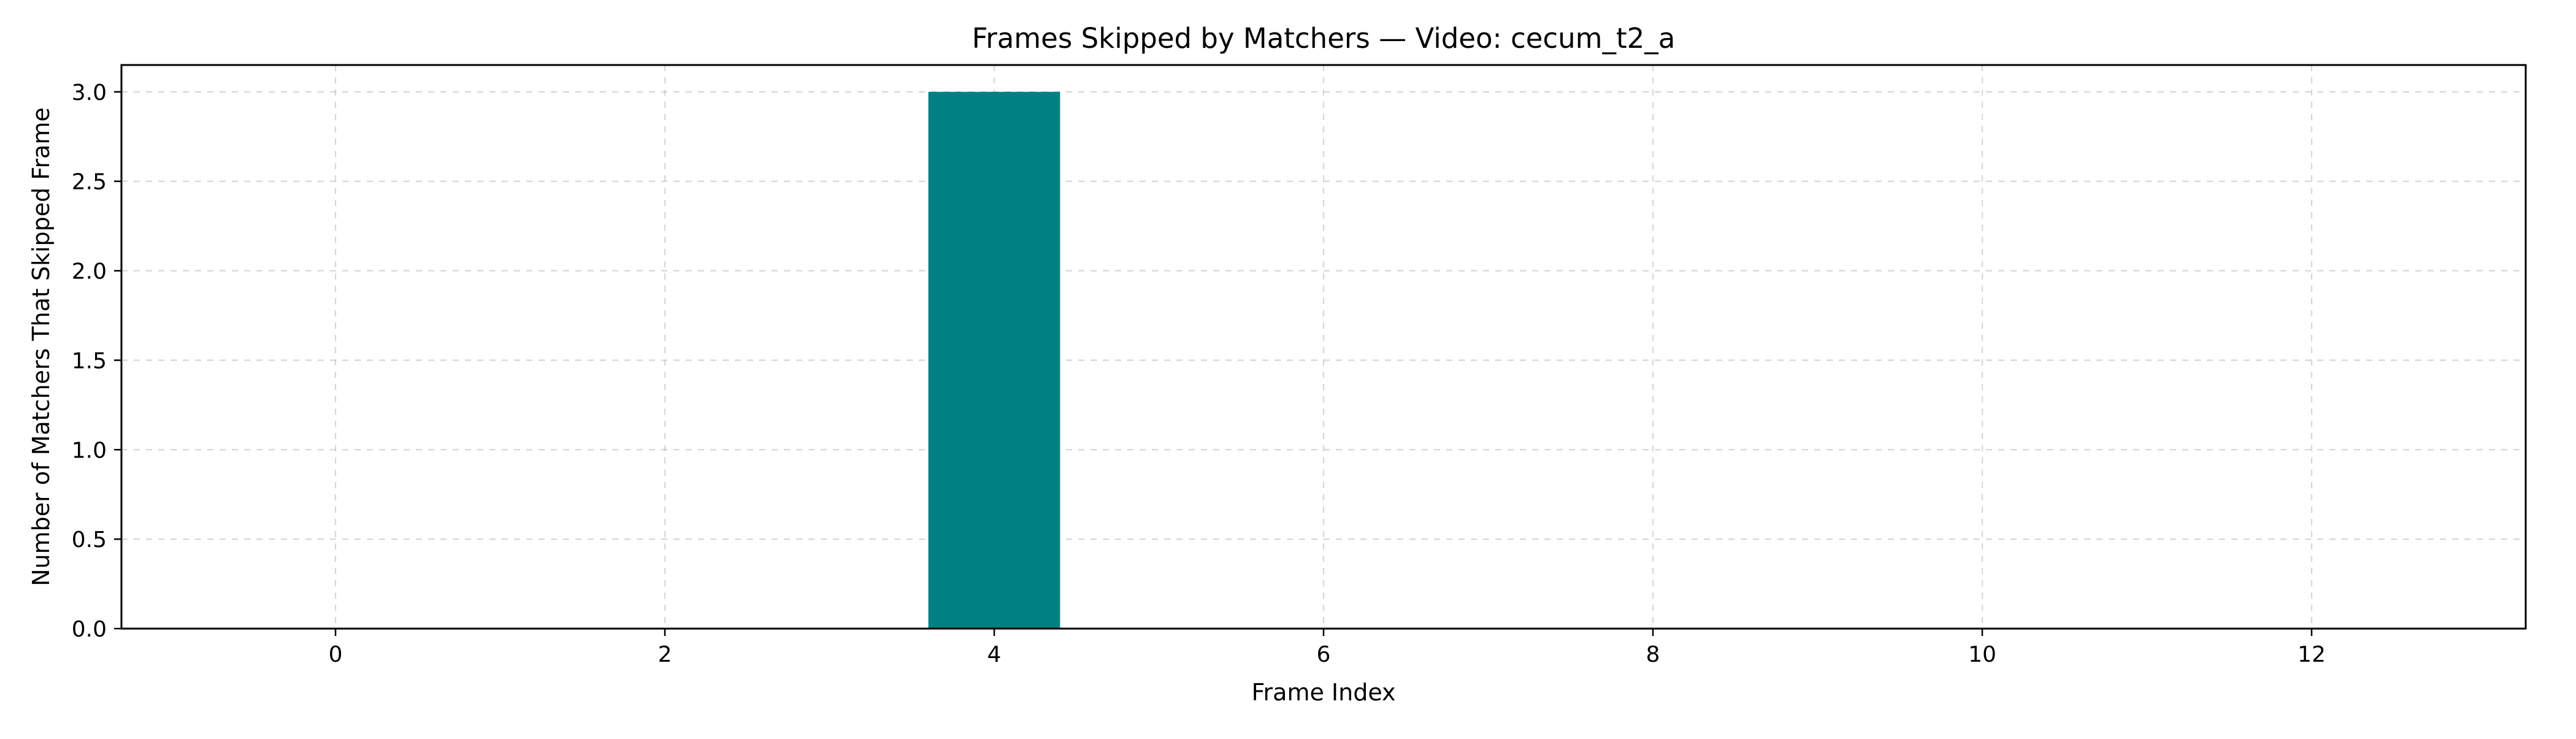  I want to click on y-tick-label: 0.0, so click(89, 630).